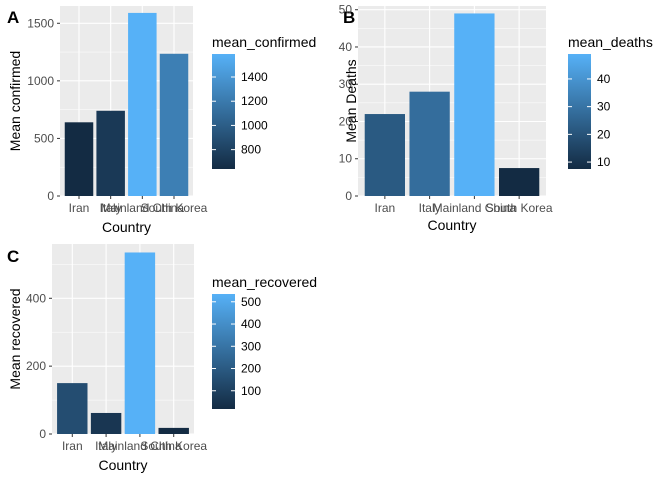 Image resolution: width=672 pixels, height=480 pixels. What do you see at coordinates (264, 341) in the screenshot?
I see `legend: mean_recovered 100 200 300 400 500` at bounding box center [264, 341].